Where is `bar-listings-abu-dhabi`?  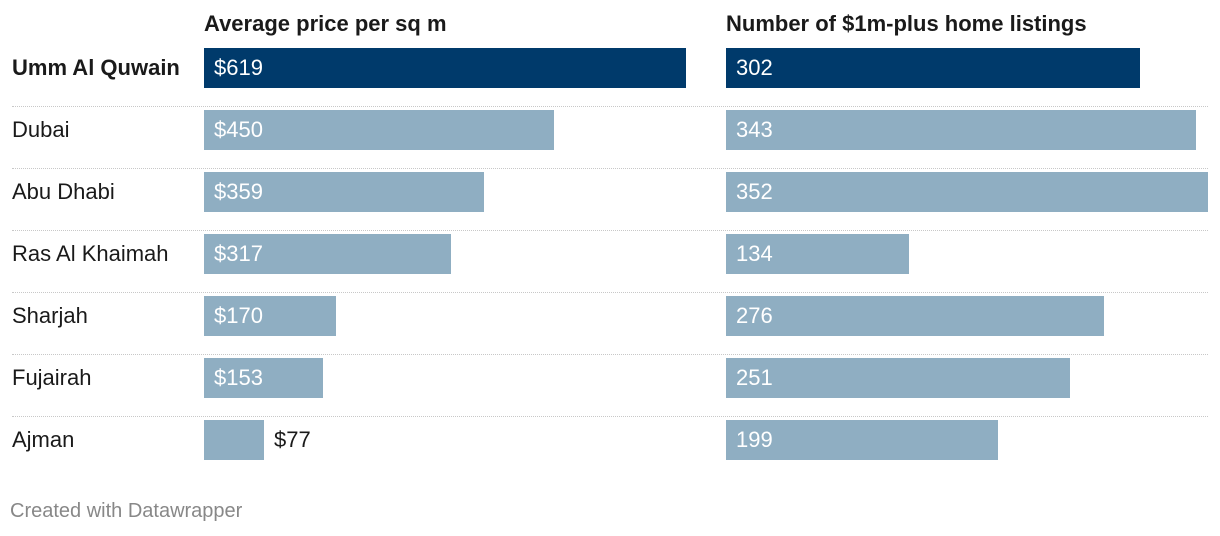 bar-listings-abu-dhabi is located at coordinates (967, 192).